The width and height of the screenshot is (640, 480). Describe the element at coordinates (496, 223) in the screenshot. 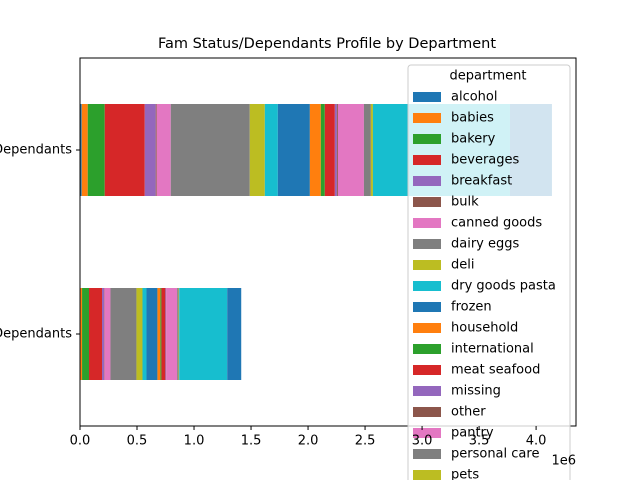

I see `legend-label: canned goods` at that location.